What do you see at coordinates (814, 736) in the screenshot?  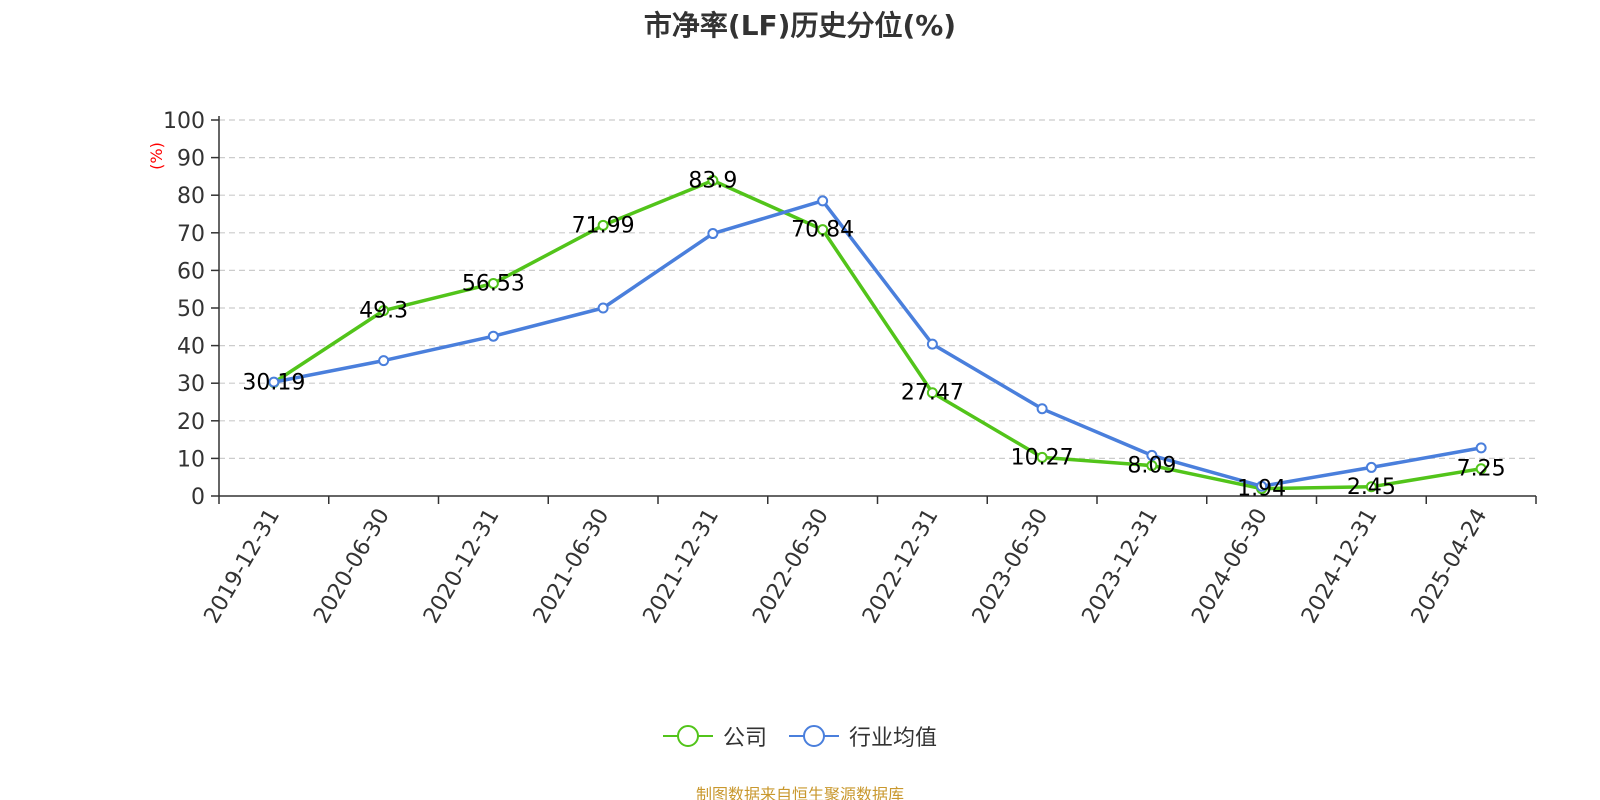 I see `legend-marker-industry-average` at bounding box center [814, 736].